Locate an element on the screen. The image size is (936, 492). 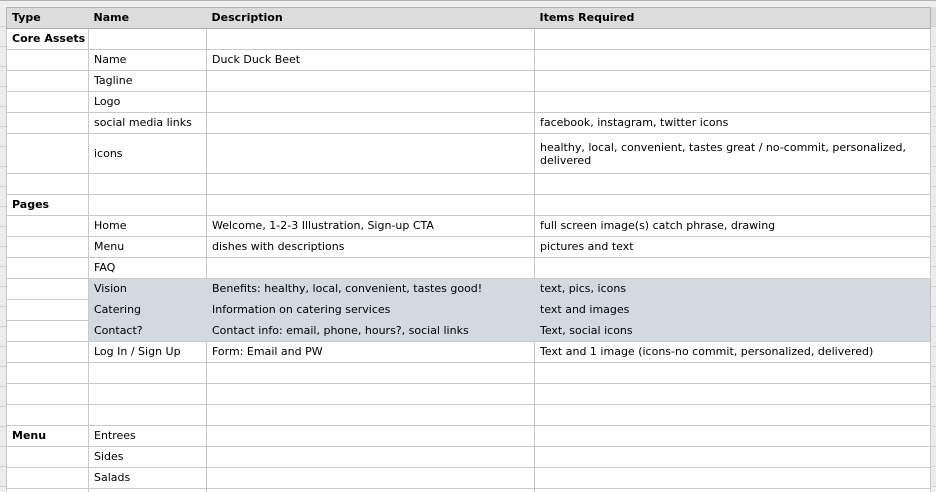
cell-name: Menu is located at coordinates (147, 247).